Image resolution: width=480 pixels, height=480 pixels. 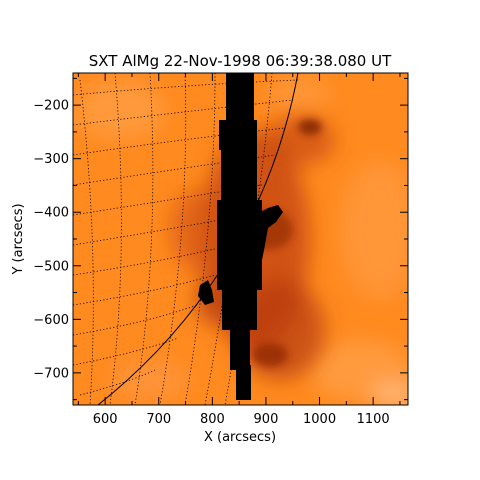 I want to click on x-tick-label: 600, so click(x=105, y=419).